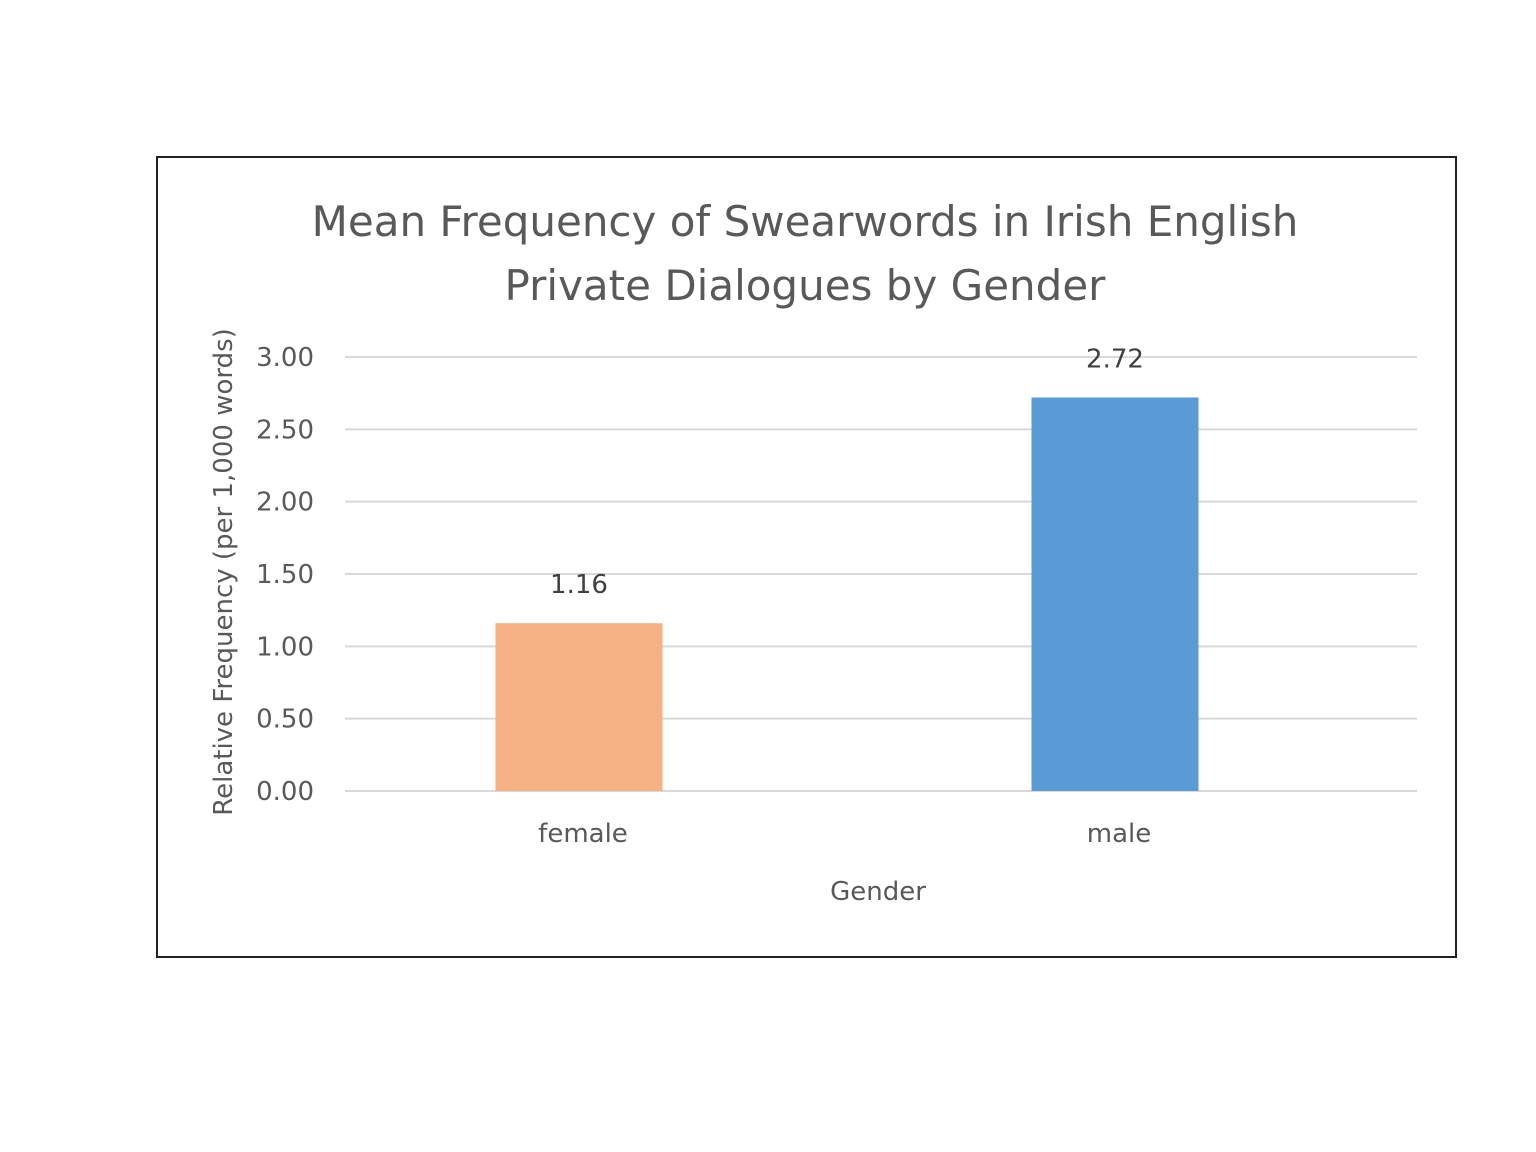 This screenshot has width=1536, height=1152. Describe the element at coordinates (285, 503) in the screenshot. I see `y-tick-label: 2.00` at that location.